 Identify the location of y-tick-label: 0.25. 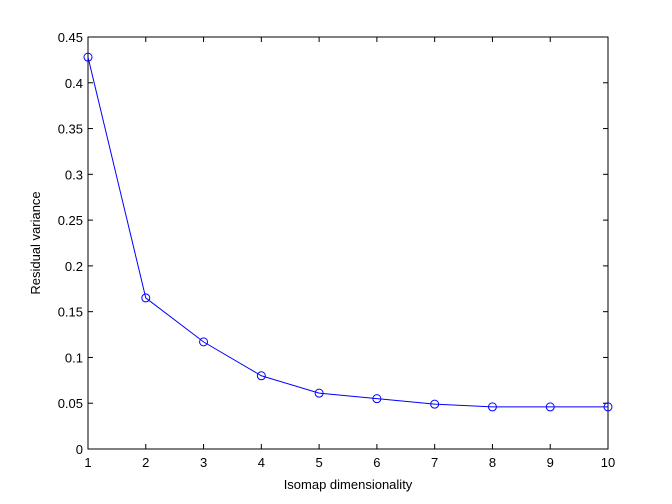
(70, 220).